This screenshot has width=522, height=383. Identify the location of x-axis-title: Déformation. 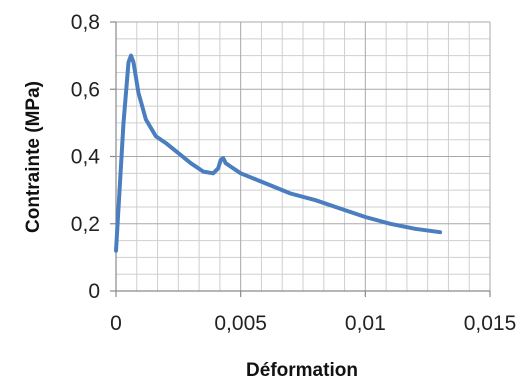
(302, 370).